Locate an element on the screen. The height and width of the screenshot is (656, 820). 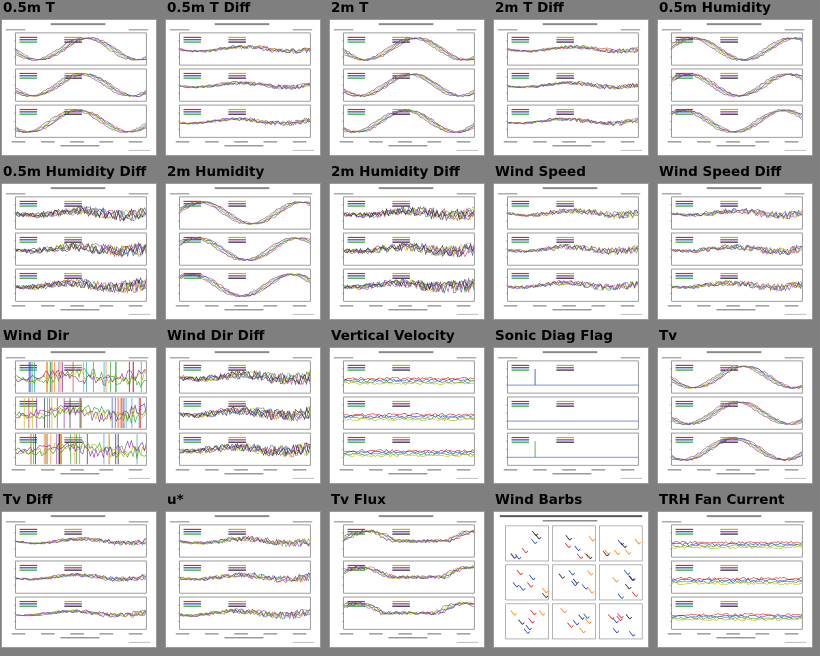
plot-title: Wind Dir Diff is located at coordinates (216, 336).